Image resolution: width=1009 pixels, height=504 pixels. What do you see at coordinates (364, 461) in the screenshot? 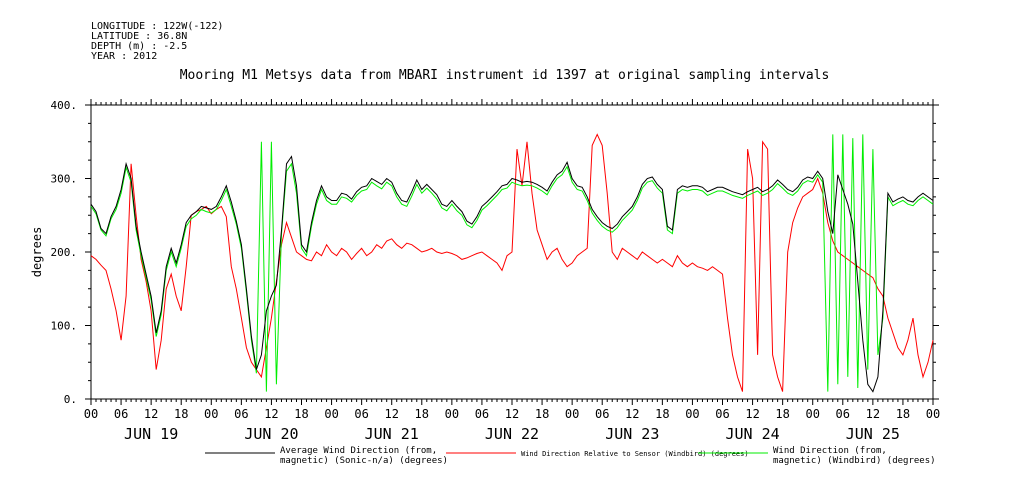
I see `legend-label: magnetic) (Sonic-n/a) (degrees)` at bounding box center [364, 461].